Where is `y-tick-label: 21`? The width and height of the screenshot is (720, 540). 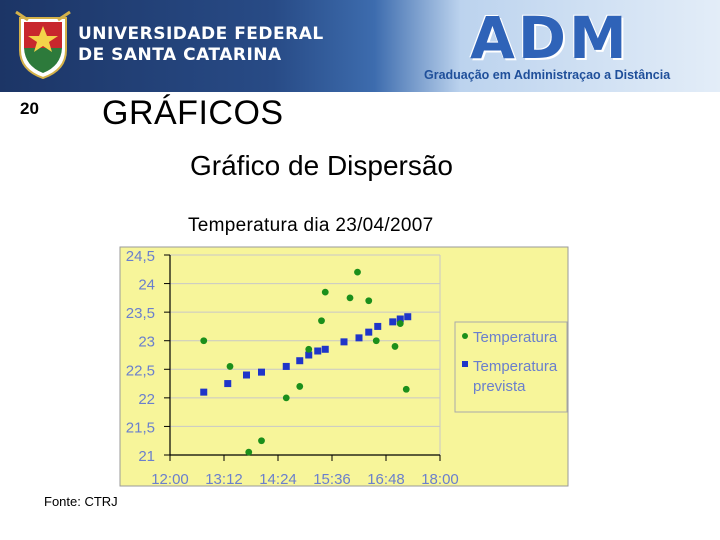
y-tick-label: 21 is located at coordinates (146, 456).